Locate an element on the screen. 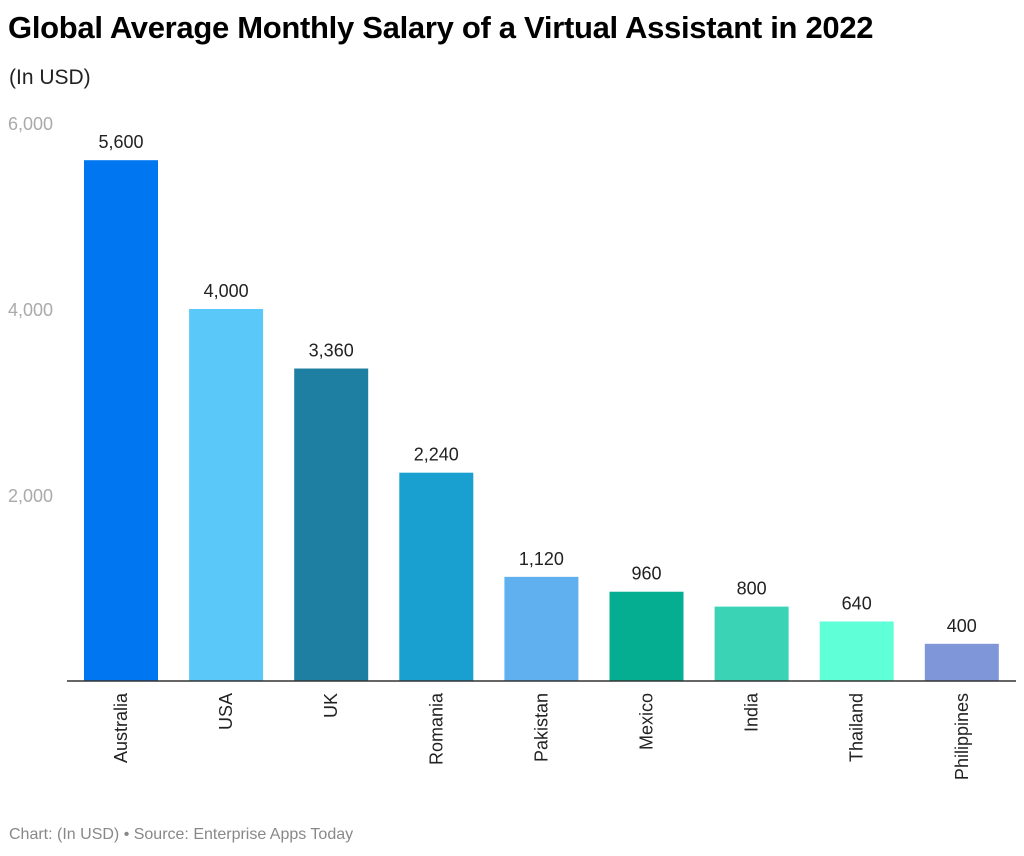  data-label: 800 is located at coordinates (752, 589).